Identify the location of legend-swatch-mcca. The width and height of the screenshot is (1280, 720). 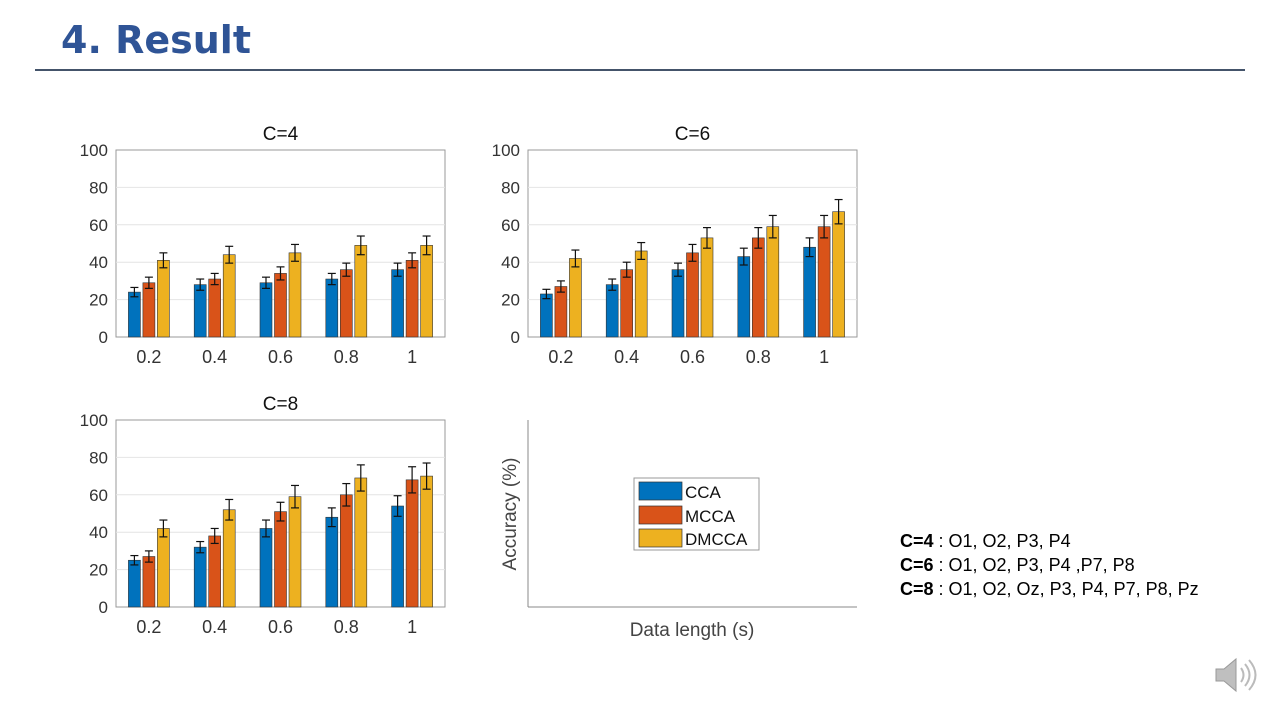
(660, 515).